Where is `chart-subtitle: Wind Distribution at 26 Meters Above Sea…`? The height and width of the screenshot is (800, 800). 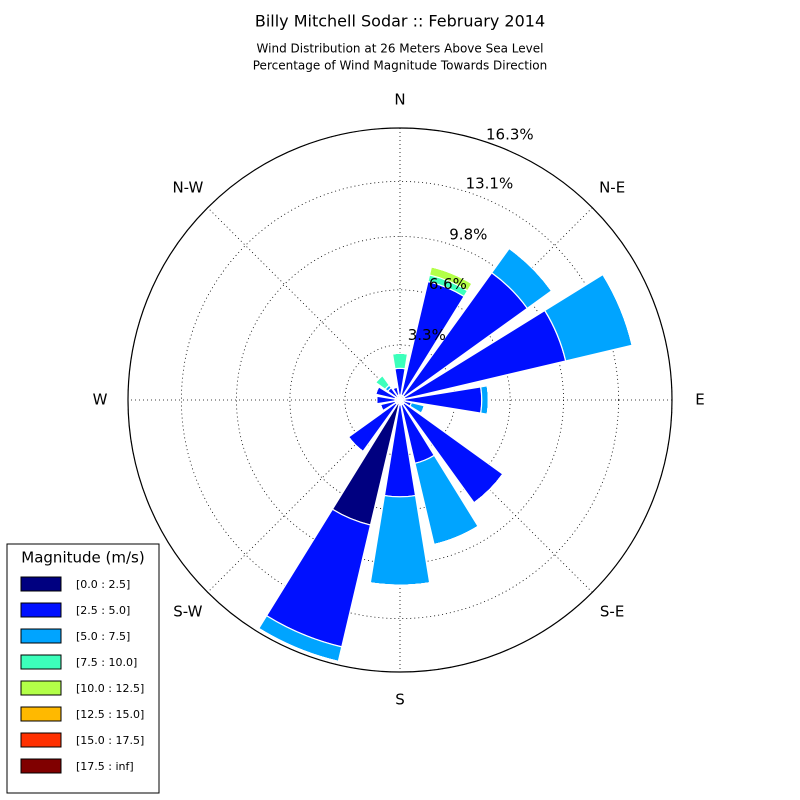
chart-subtitle: Wind Distribution at 26 Meters Above Sea… is located at coordinates (400, 49).